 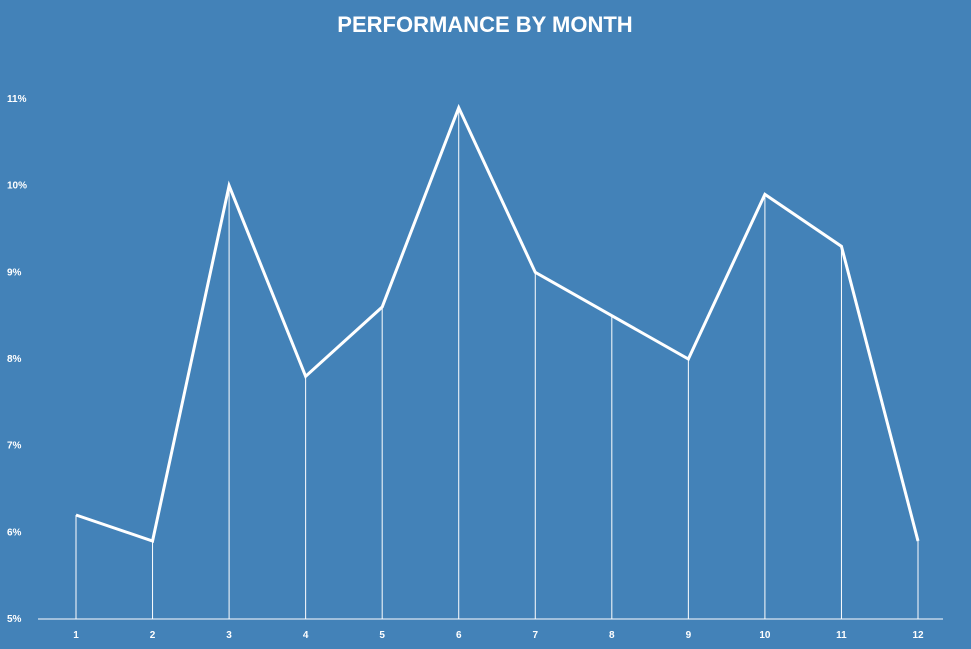 I want to click on x-tick-label: 8, so click(x=612, y=635).